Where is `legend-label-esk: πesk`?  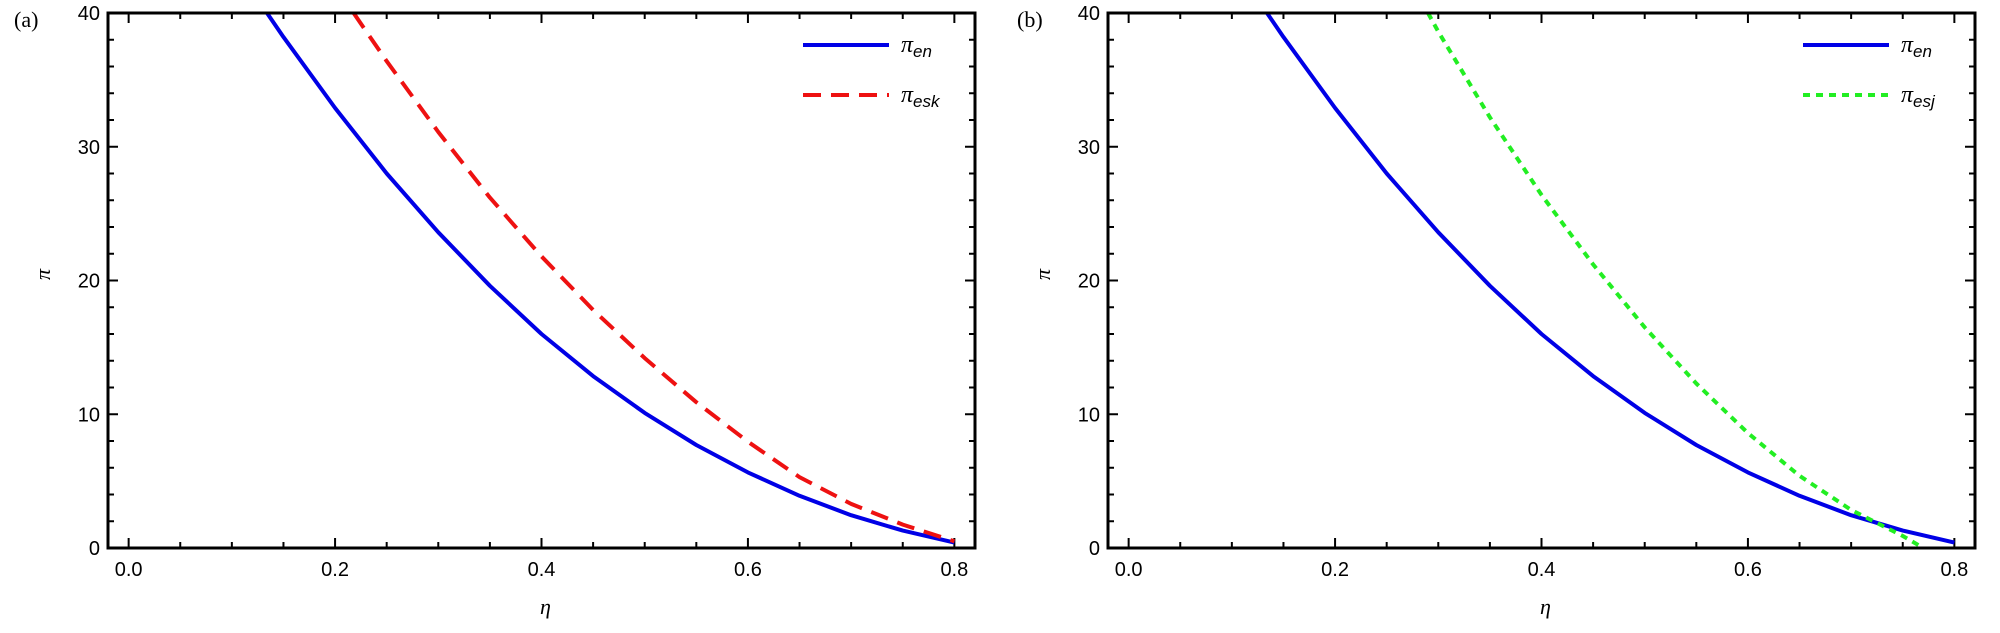 legend-label-esk: πesk is located at coordinates (921, 96).